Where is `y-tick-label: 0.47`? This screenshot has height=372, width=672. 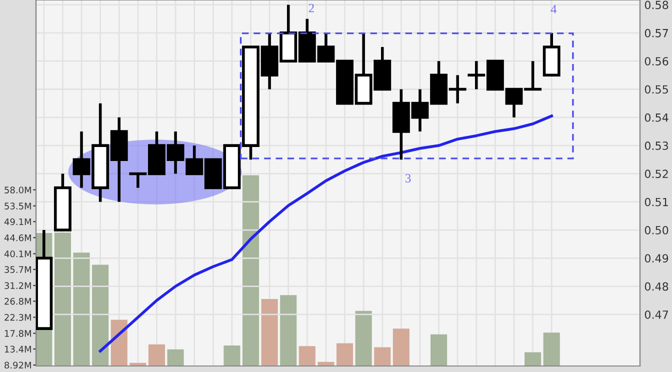
y-tick-label: 0.47 is located at coordinates (656, 314).